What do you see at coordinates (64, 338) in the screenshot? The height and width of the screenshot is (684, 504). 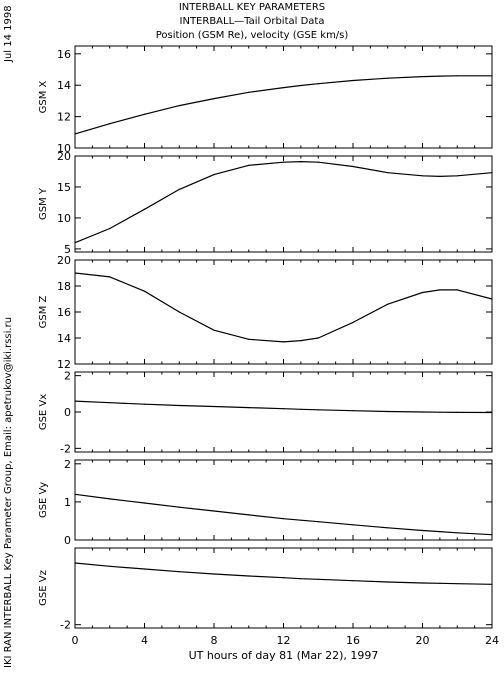 I see `y-tick-label: 14` at bounding box center [64, 338].